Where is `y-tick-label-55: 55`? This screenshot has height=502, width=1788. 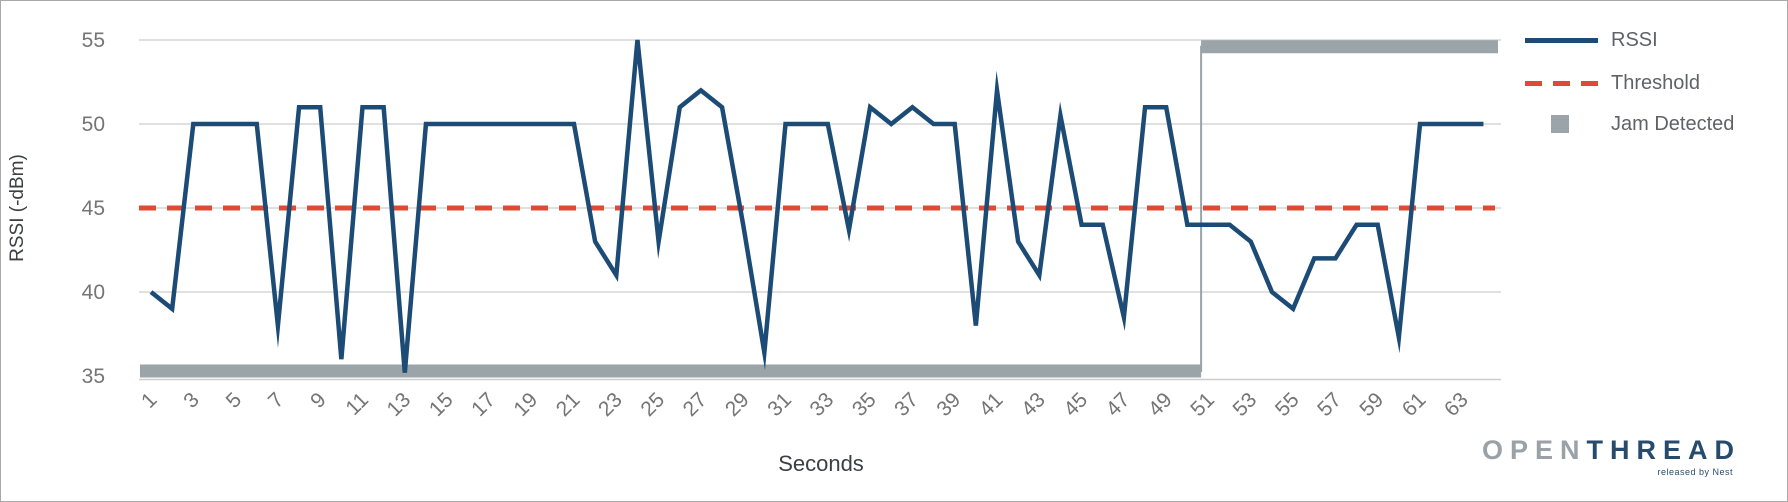
y-tick-label-55: 55 is located at coordinates (93, 40).